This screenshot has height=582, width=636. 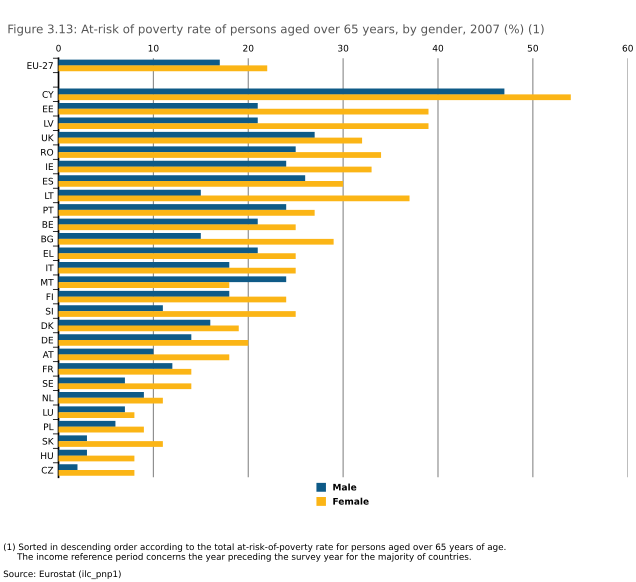 I want to click on y-tick-label: IE, so click(x=50, y=166).